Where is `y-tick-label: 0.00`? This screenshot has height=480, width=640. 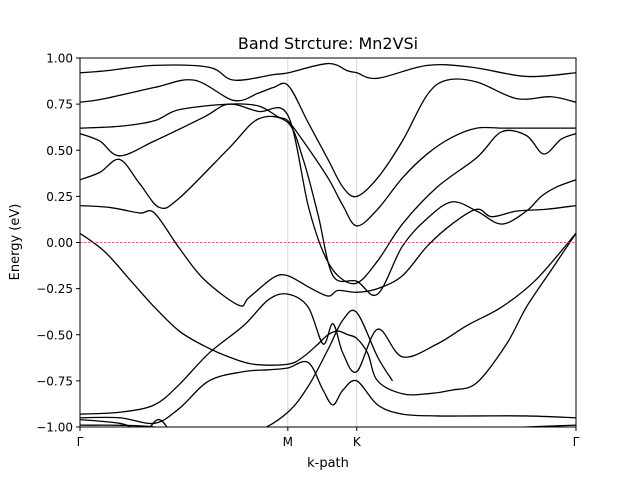
y-tick-label: 0.00 is located at coordinates (59, 243).